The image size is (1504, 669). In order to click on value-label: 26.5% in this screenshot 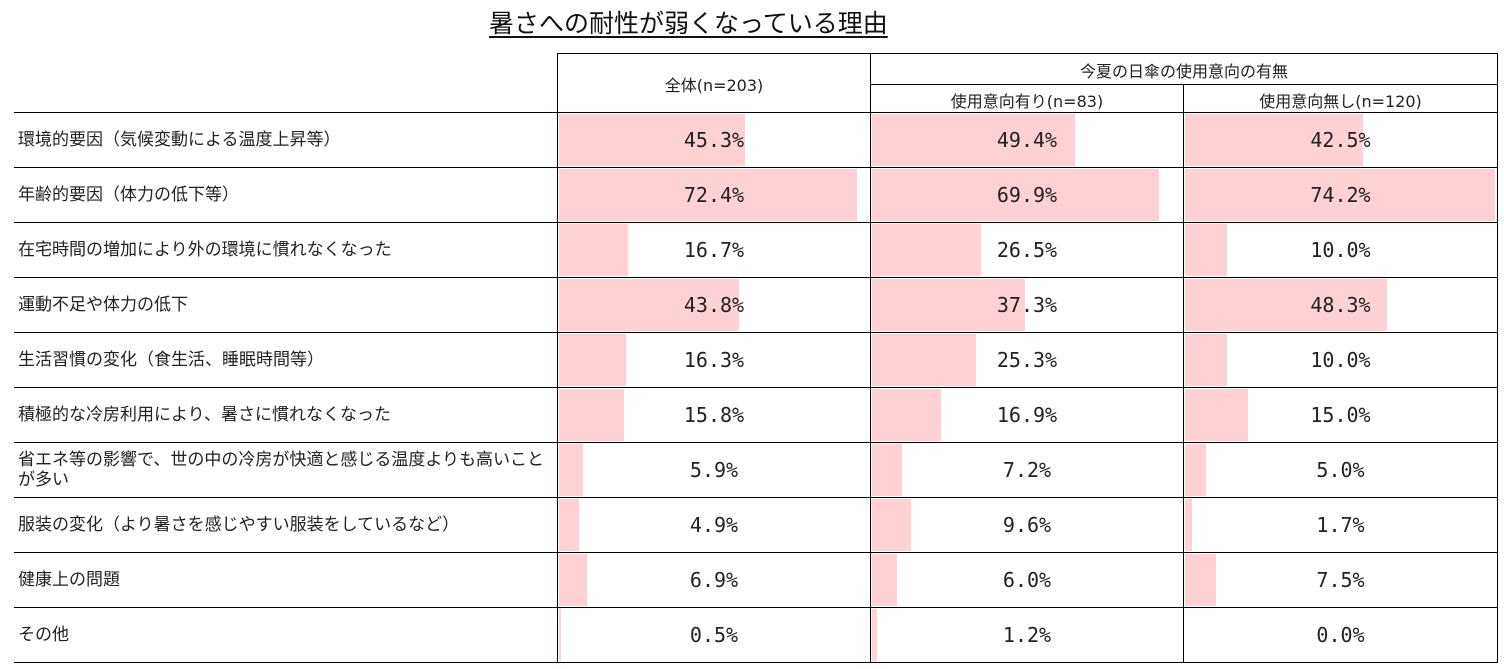, I will do `click(1027, 250)`.